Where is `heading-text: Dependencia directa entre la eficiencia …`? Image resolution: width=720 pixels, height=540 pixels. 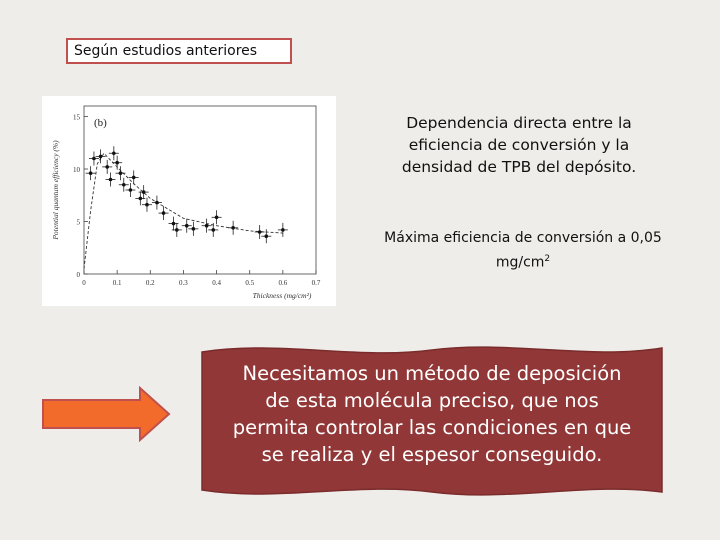 heading-text: Dependencia directa entre la eficiencia … is located at coordinates (519, 145).